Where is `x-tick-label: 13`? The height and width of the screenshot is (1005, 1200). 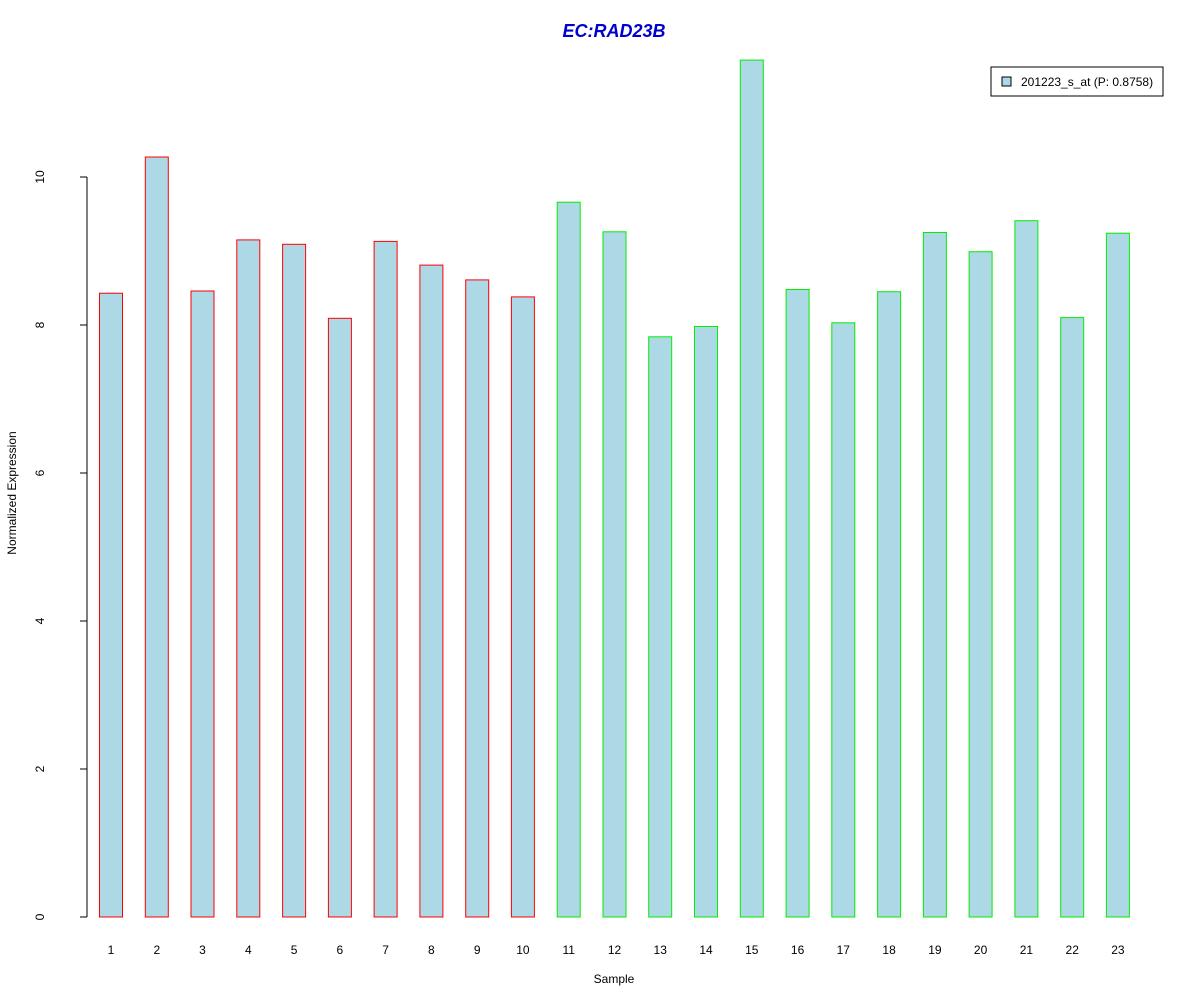
x-tick-label: 13 is located at coordinates (661, 950).